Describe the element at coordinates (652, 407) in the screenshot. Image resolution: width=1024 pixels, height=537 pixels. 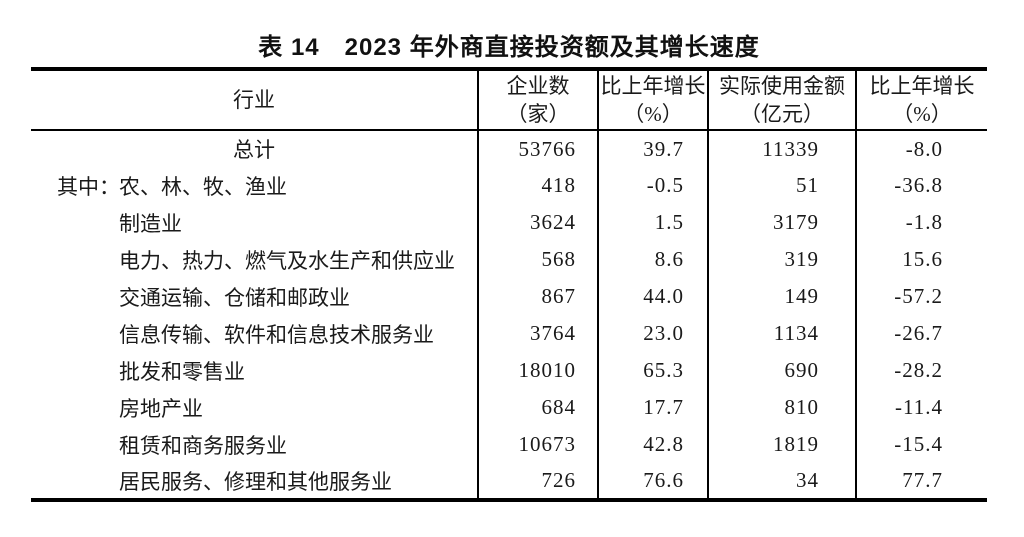
I see `enterprises-growth-cell: 17.7` at that location.